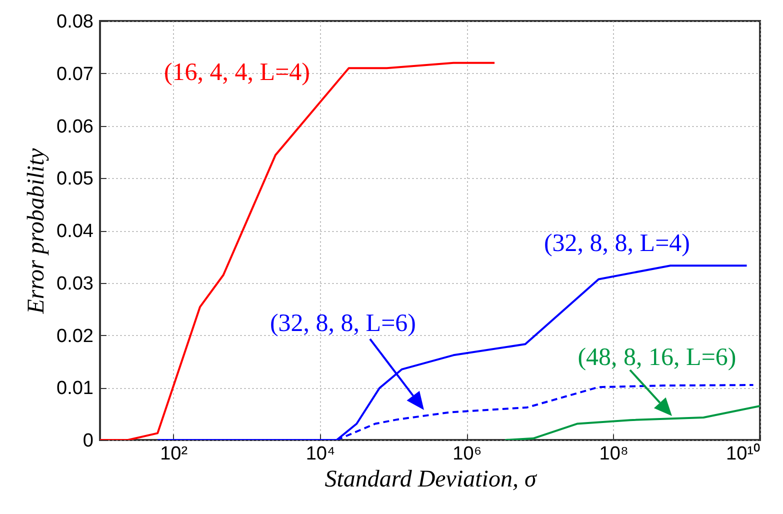 The image size is (783, 514). I want to click on y-tick-label: 0.01, so click(75, 389).